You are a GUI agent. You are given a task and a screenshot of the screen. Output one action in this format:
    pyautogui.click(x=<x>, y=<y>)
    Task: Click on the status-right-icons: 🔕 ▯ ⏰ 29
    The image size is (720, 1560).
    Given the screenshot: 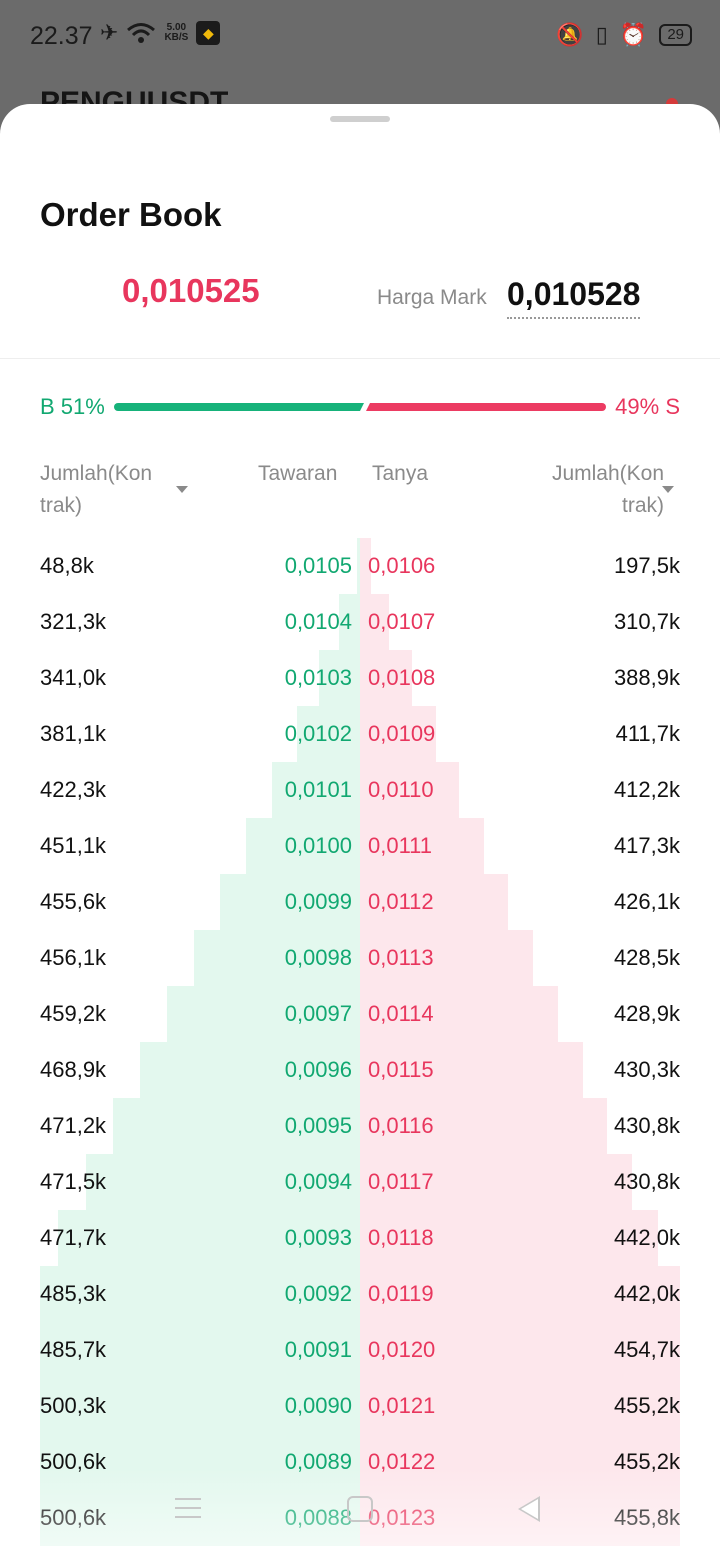 What is the action you would take?
    pyautogui.click(x=624, y=35)
    